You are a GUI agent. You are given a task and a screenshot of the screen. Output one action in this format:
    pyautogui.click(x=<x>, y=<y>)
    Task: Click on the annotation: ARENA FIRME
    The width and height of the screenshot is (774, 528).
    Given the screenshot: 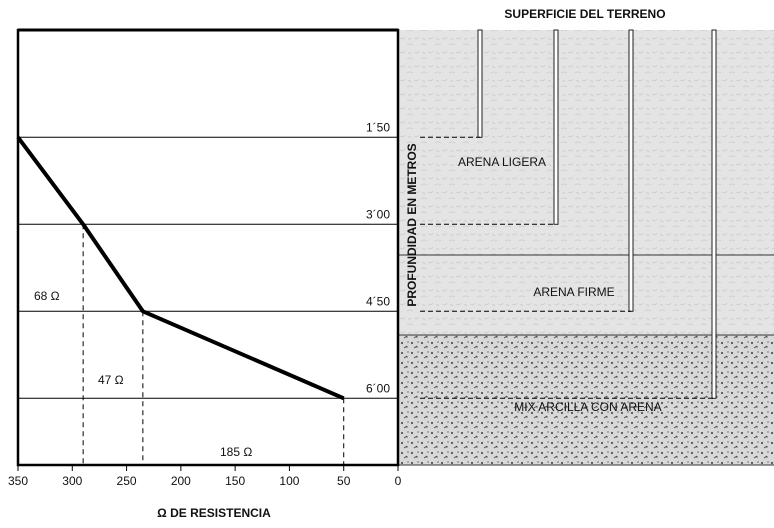 What is the action you would take?
    pyautogui.click(x=573, y=292)
    